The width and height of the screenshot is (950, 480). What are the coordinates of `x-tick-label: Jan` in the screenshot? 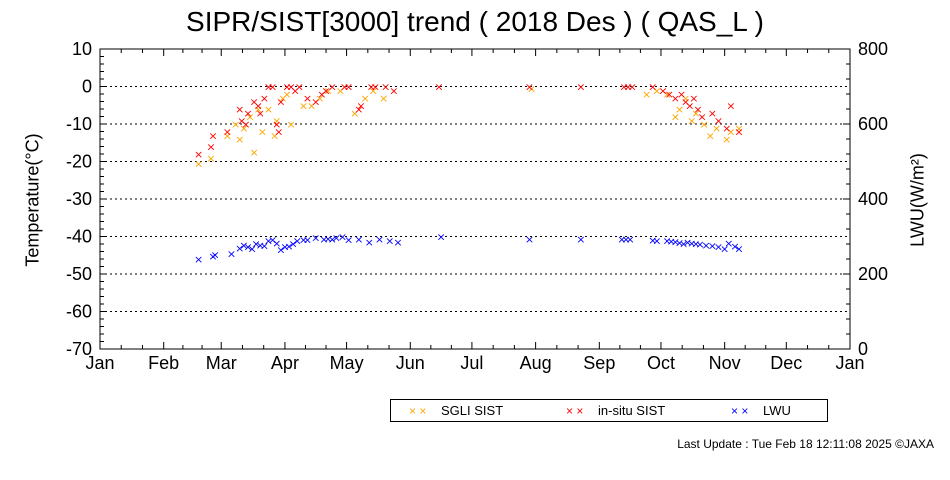 It's located at (849, 363).